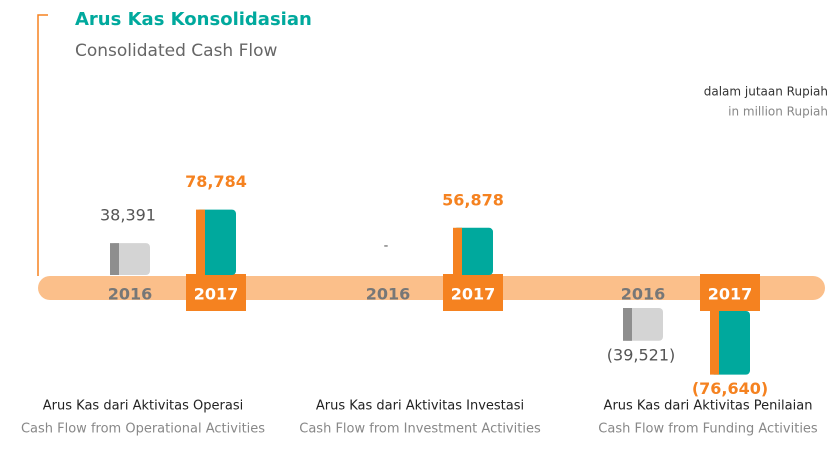 Image resolution: width=832 pixels, height=459 pixels. What do you see at coordinates (641, 354) in the screenshot?
I see `value-label: (39,521)` at bounding box center [641, 354].